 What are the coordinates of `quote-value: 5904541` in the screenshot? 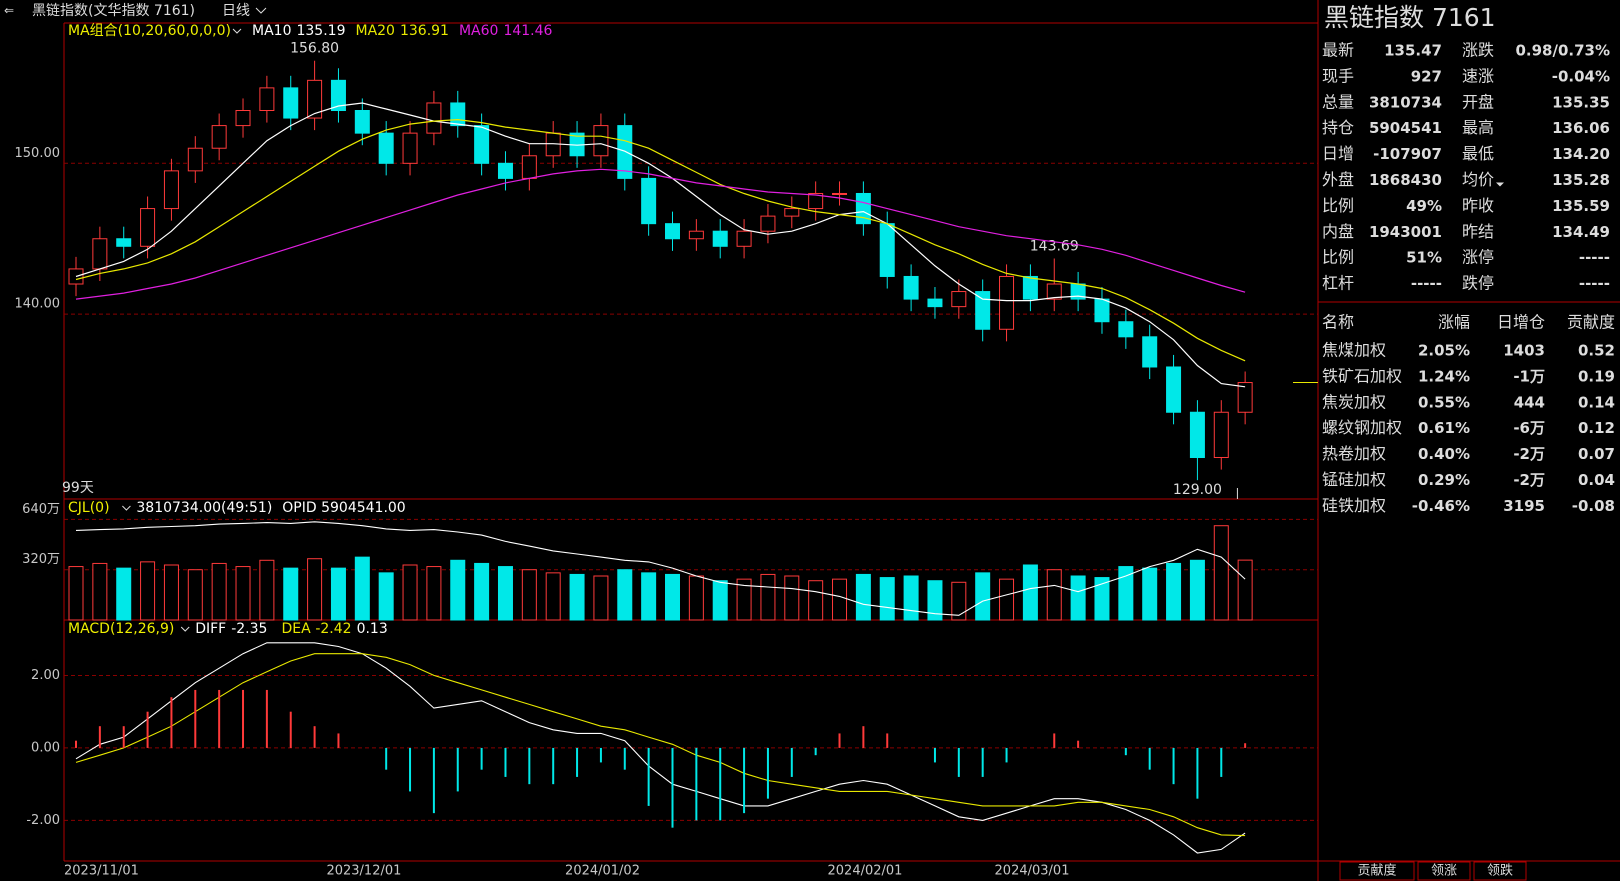 It's located at (1405, 128).